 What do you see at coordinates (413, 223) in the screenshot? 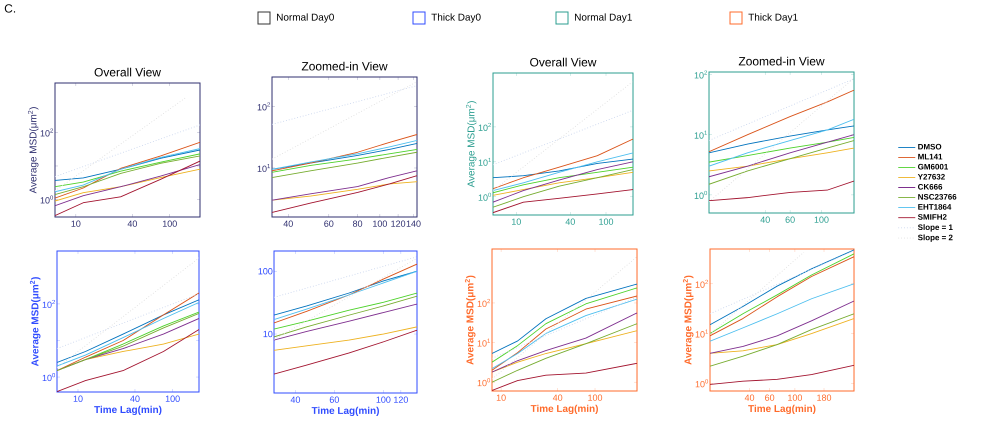
I see `x-tick-label: 140` at bounding box center [413, 223].